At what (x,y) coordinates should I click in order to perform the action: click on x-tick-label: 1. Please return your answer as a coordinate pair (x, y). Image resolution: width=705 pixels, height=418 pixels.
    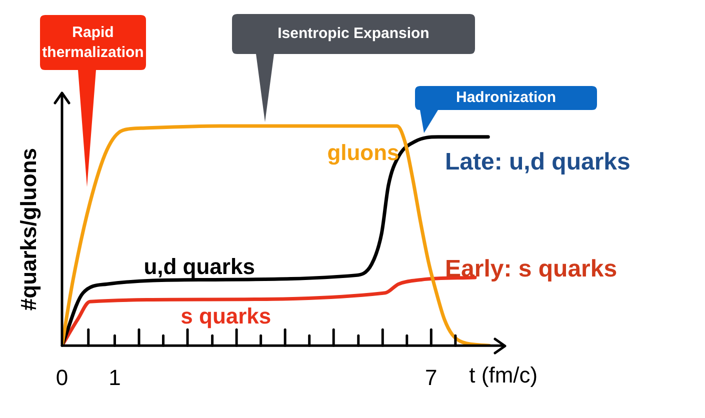
    Looking at the image, I should click on (114, 377).